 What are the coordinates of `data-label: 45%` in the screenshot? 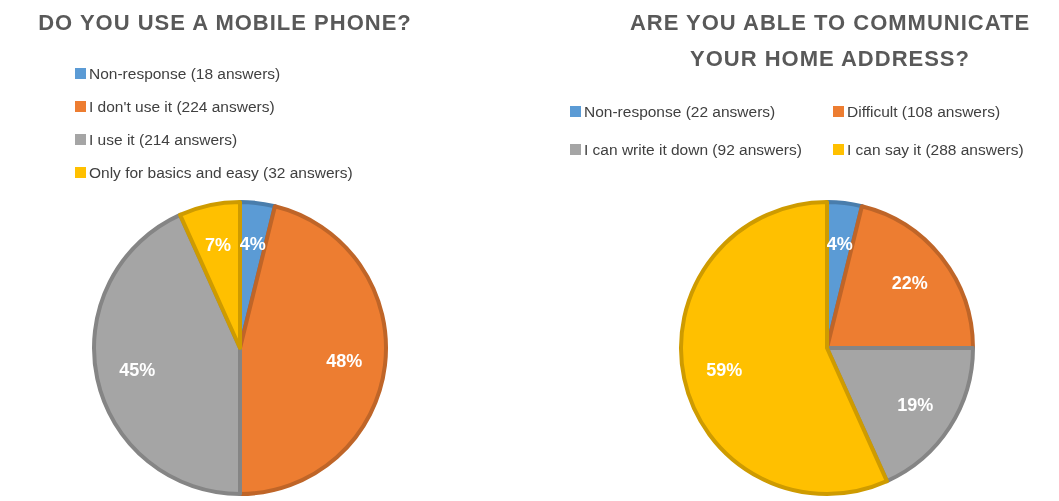 It's located at (137, 370).